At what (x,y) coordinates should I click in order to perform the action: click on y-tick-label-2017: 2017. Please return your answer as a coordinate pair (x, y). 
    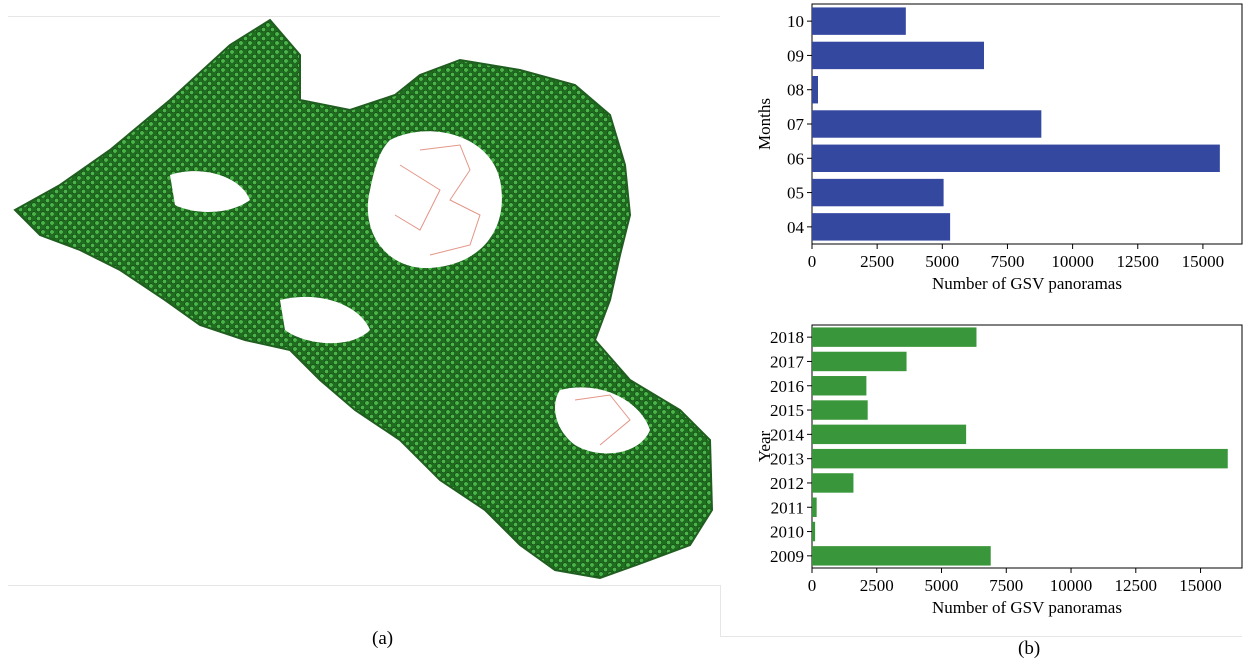
    Looking at the image, I should click on (787, 361).